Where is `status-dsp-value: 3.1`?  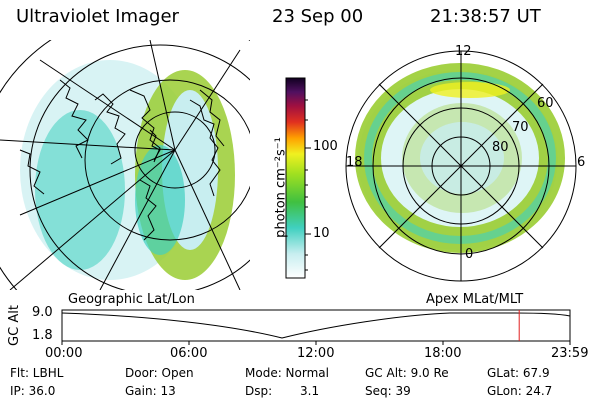 status-dsp-value: 3.1 is located at coordinates (310, 391).